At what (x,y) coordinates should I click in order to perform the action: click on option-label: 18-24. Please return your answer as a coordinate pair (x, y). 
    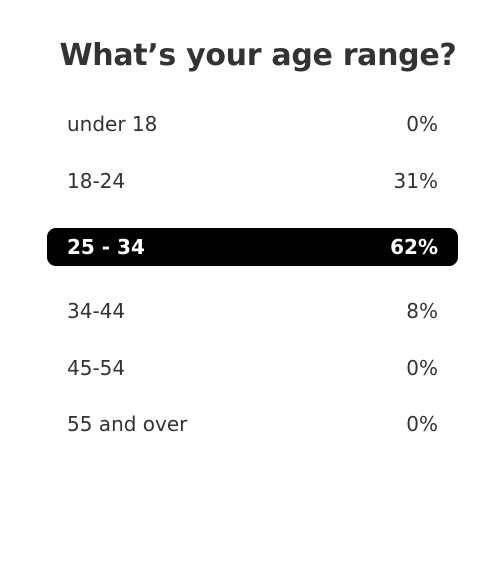
    Looking at the image, I should click on (96, 181).